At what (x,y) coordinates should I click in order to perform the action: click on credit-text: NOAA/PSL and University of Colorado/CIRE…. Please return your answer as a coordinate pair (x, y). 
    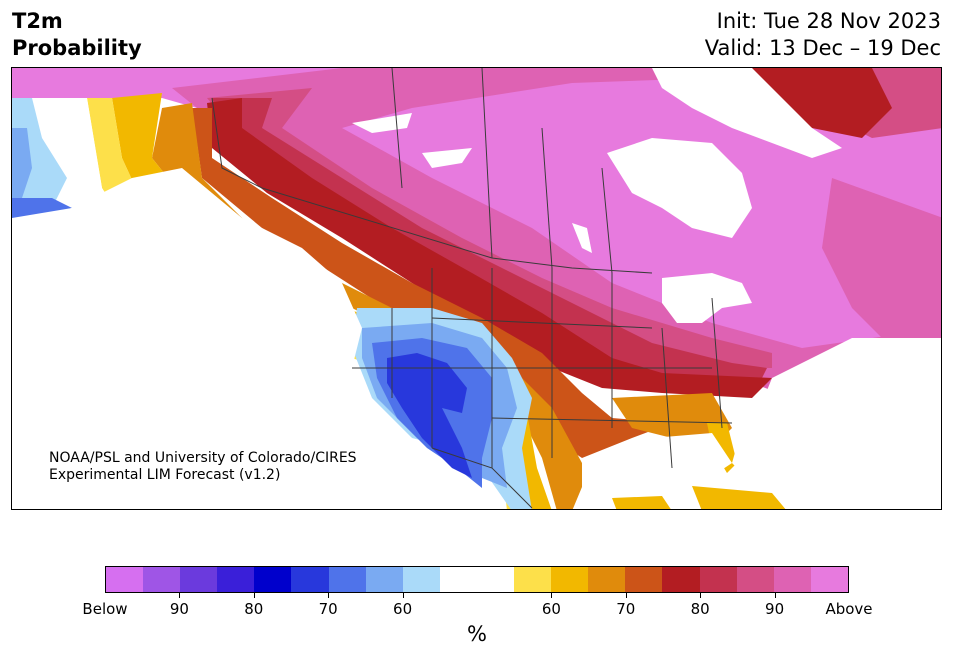
    Looking at the image, I should click on (203, 467).